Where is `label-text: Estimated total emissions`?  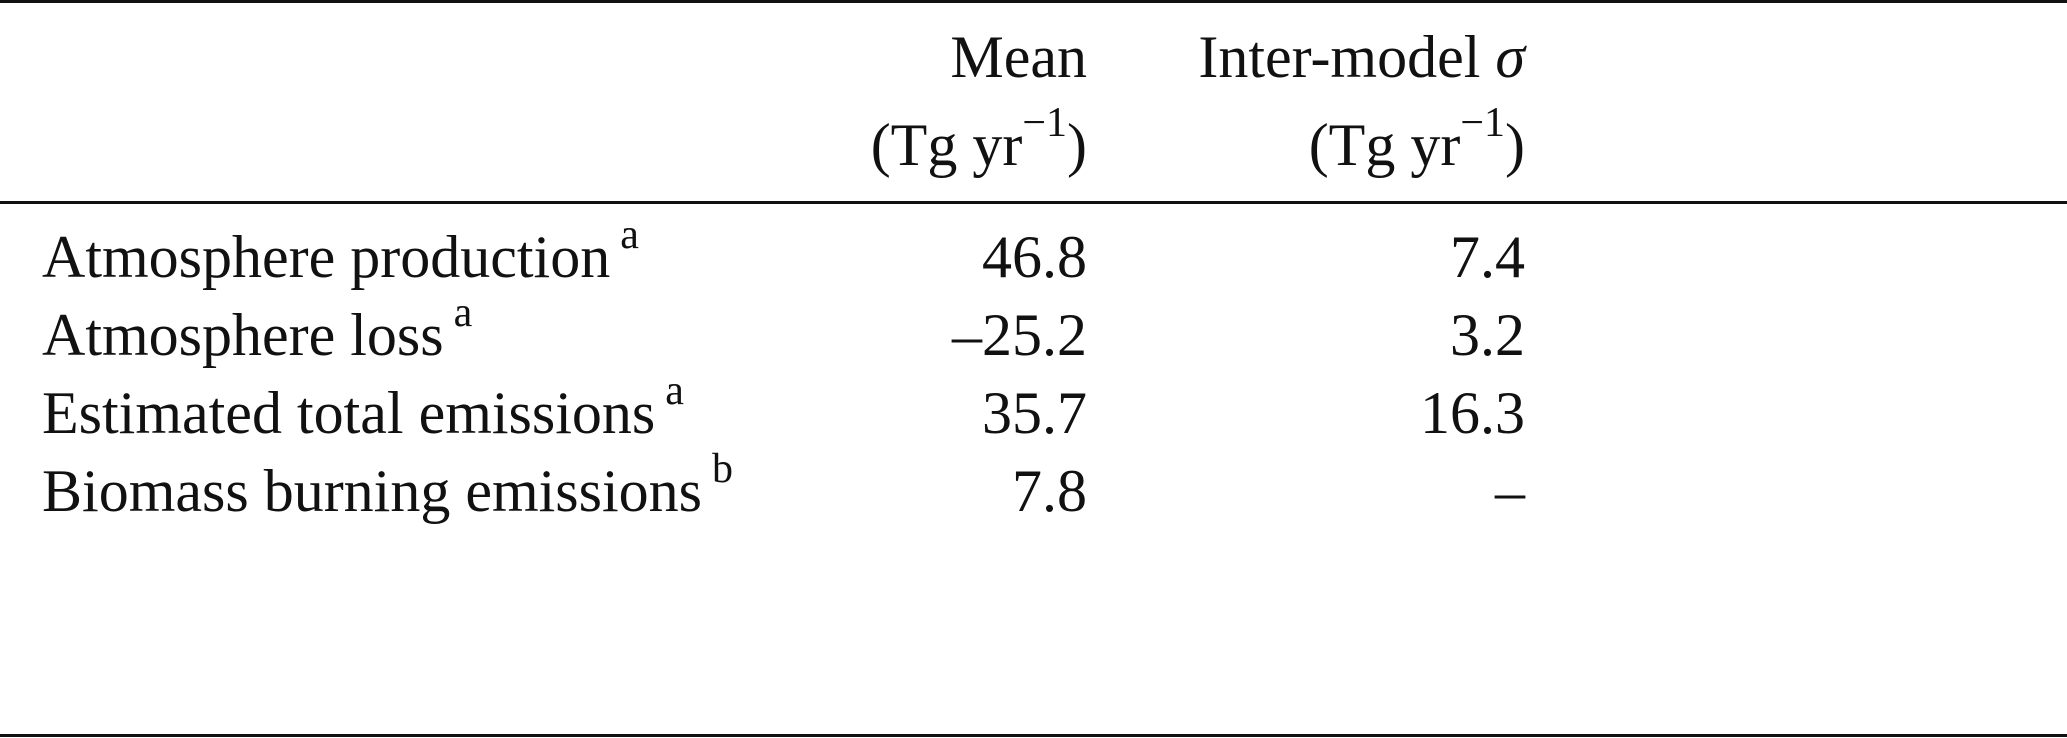 label-text: Estimated total emissions is located at coordinates (349, 413).